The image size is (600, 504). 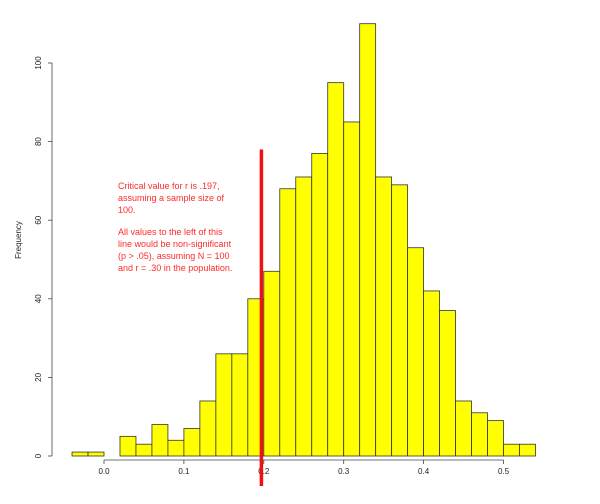 I want to click on x-tick-label: 0.5, so click(x=504, y=471).